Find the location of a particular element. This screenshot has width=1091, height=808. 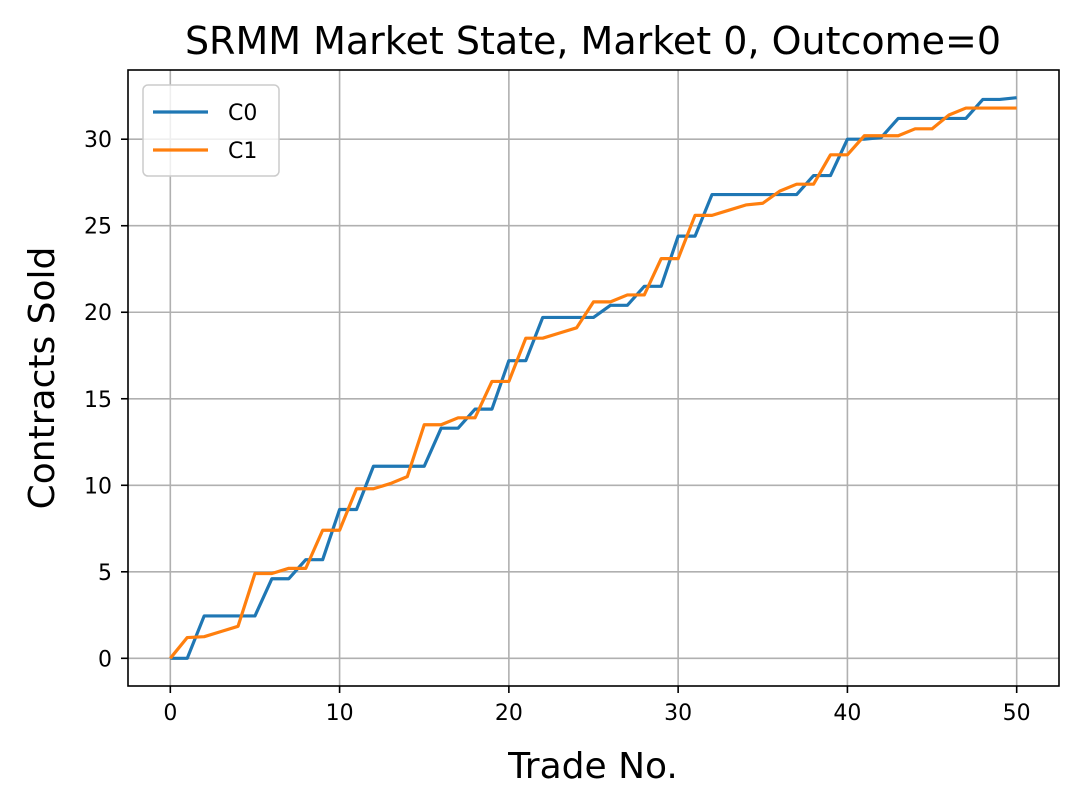

y-tick-label: 15 is located at coordinates (98, 400).